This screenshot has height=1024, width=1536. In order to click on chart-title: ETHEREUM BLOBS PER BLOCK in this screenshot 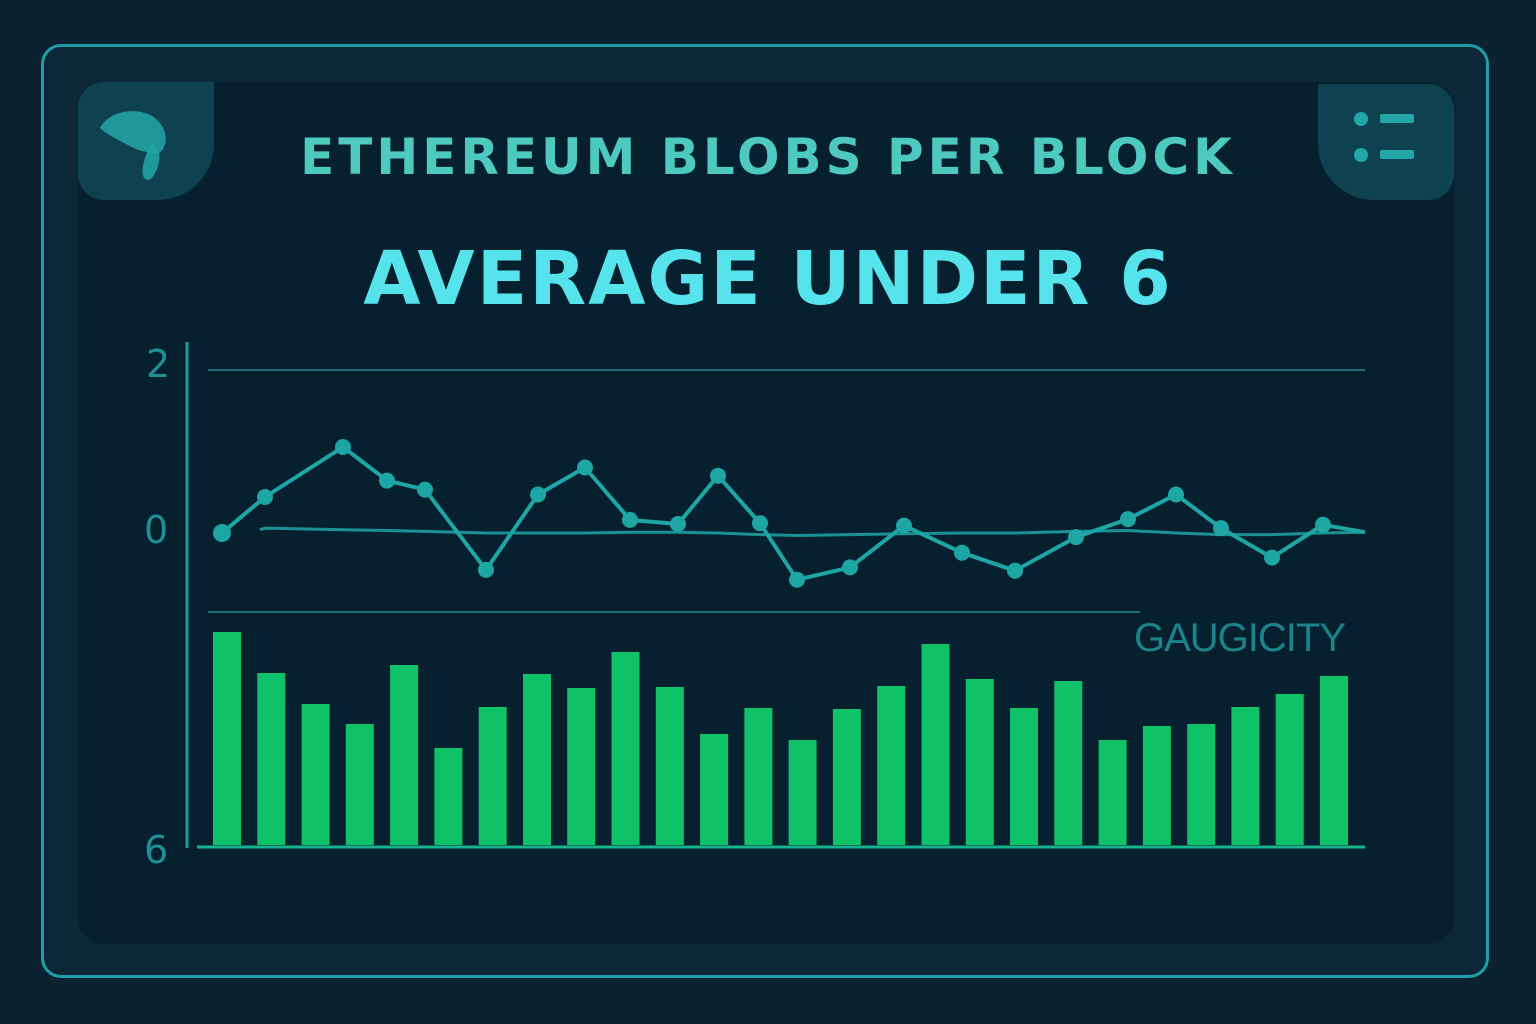, I will do `click(768, 157)`.